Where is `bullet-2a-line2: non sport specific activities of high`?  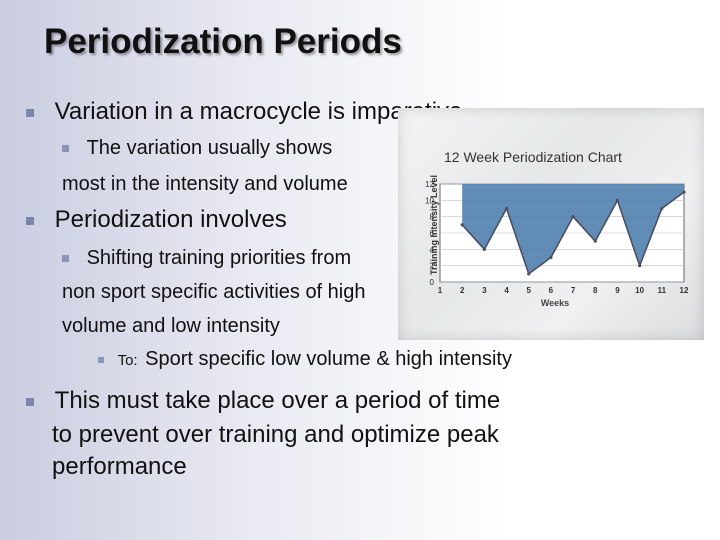
bullet-2a-line2: non sport specific activities of high is located at coordinates (214, 292).